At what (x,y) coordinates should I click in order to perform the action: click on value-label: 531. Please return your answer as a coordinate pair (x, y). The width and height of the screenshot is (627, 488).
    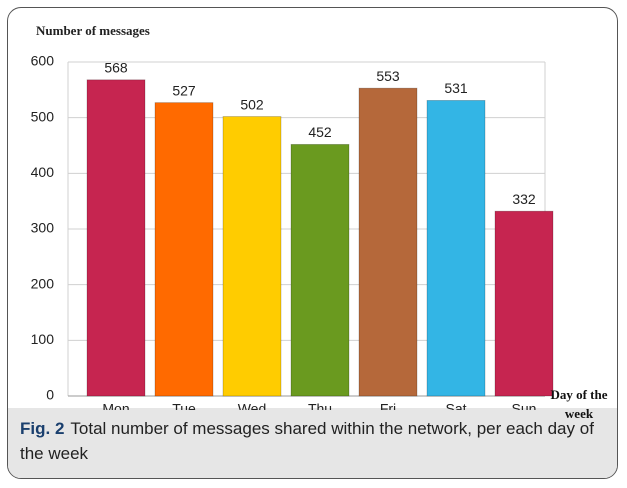
    Looking at the image, I should click on (456, 88).